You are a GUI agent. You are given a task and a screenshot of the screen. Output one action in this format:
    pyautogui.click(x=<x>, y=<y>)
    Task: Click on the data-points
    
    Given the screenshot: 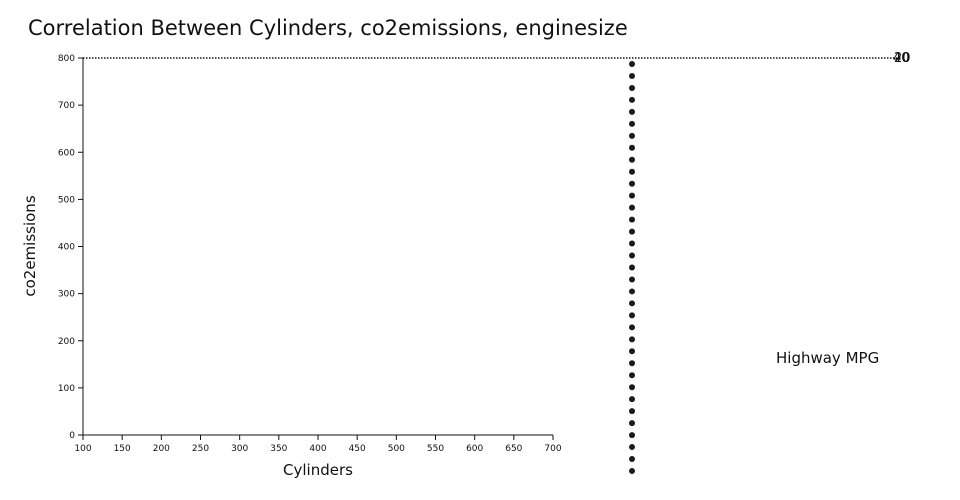 What is the action you would take?
    pyautogui.click(x=632, y=267)
    